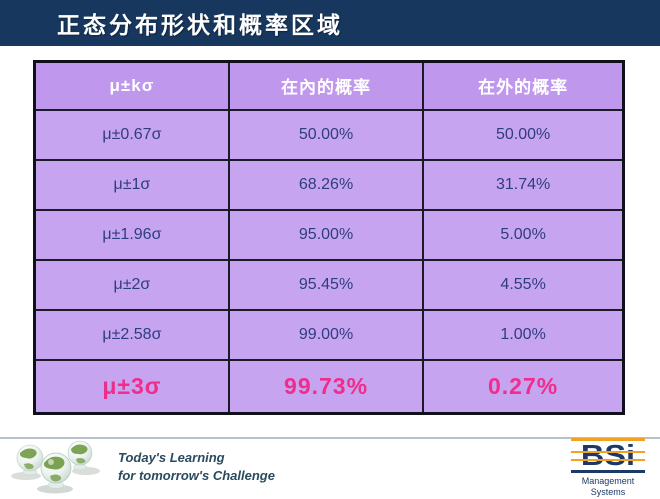 This screenshot has width=660, height=499. What do you see at coordinates (326, 334) in the screenshot?
I see `table-cell: 99.00%` at bounding box center [326, 334].